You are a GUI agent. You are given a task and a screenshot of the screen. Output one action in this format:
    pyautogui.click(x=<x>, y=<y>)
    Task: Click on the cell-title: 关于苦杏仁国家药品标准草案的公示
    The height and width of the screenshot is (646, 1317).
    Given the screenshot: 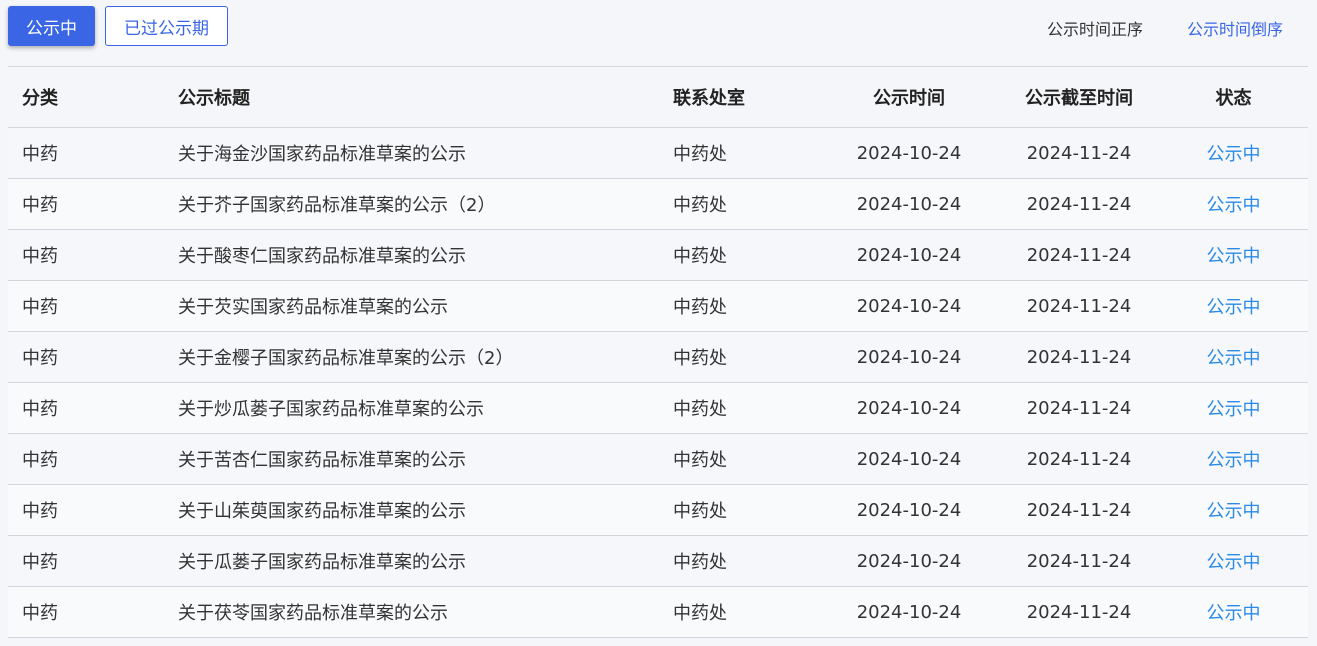 What is the action you would take?
    pyautogui.click(x=411, y=459)
    